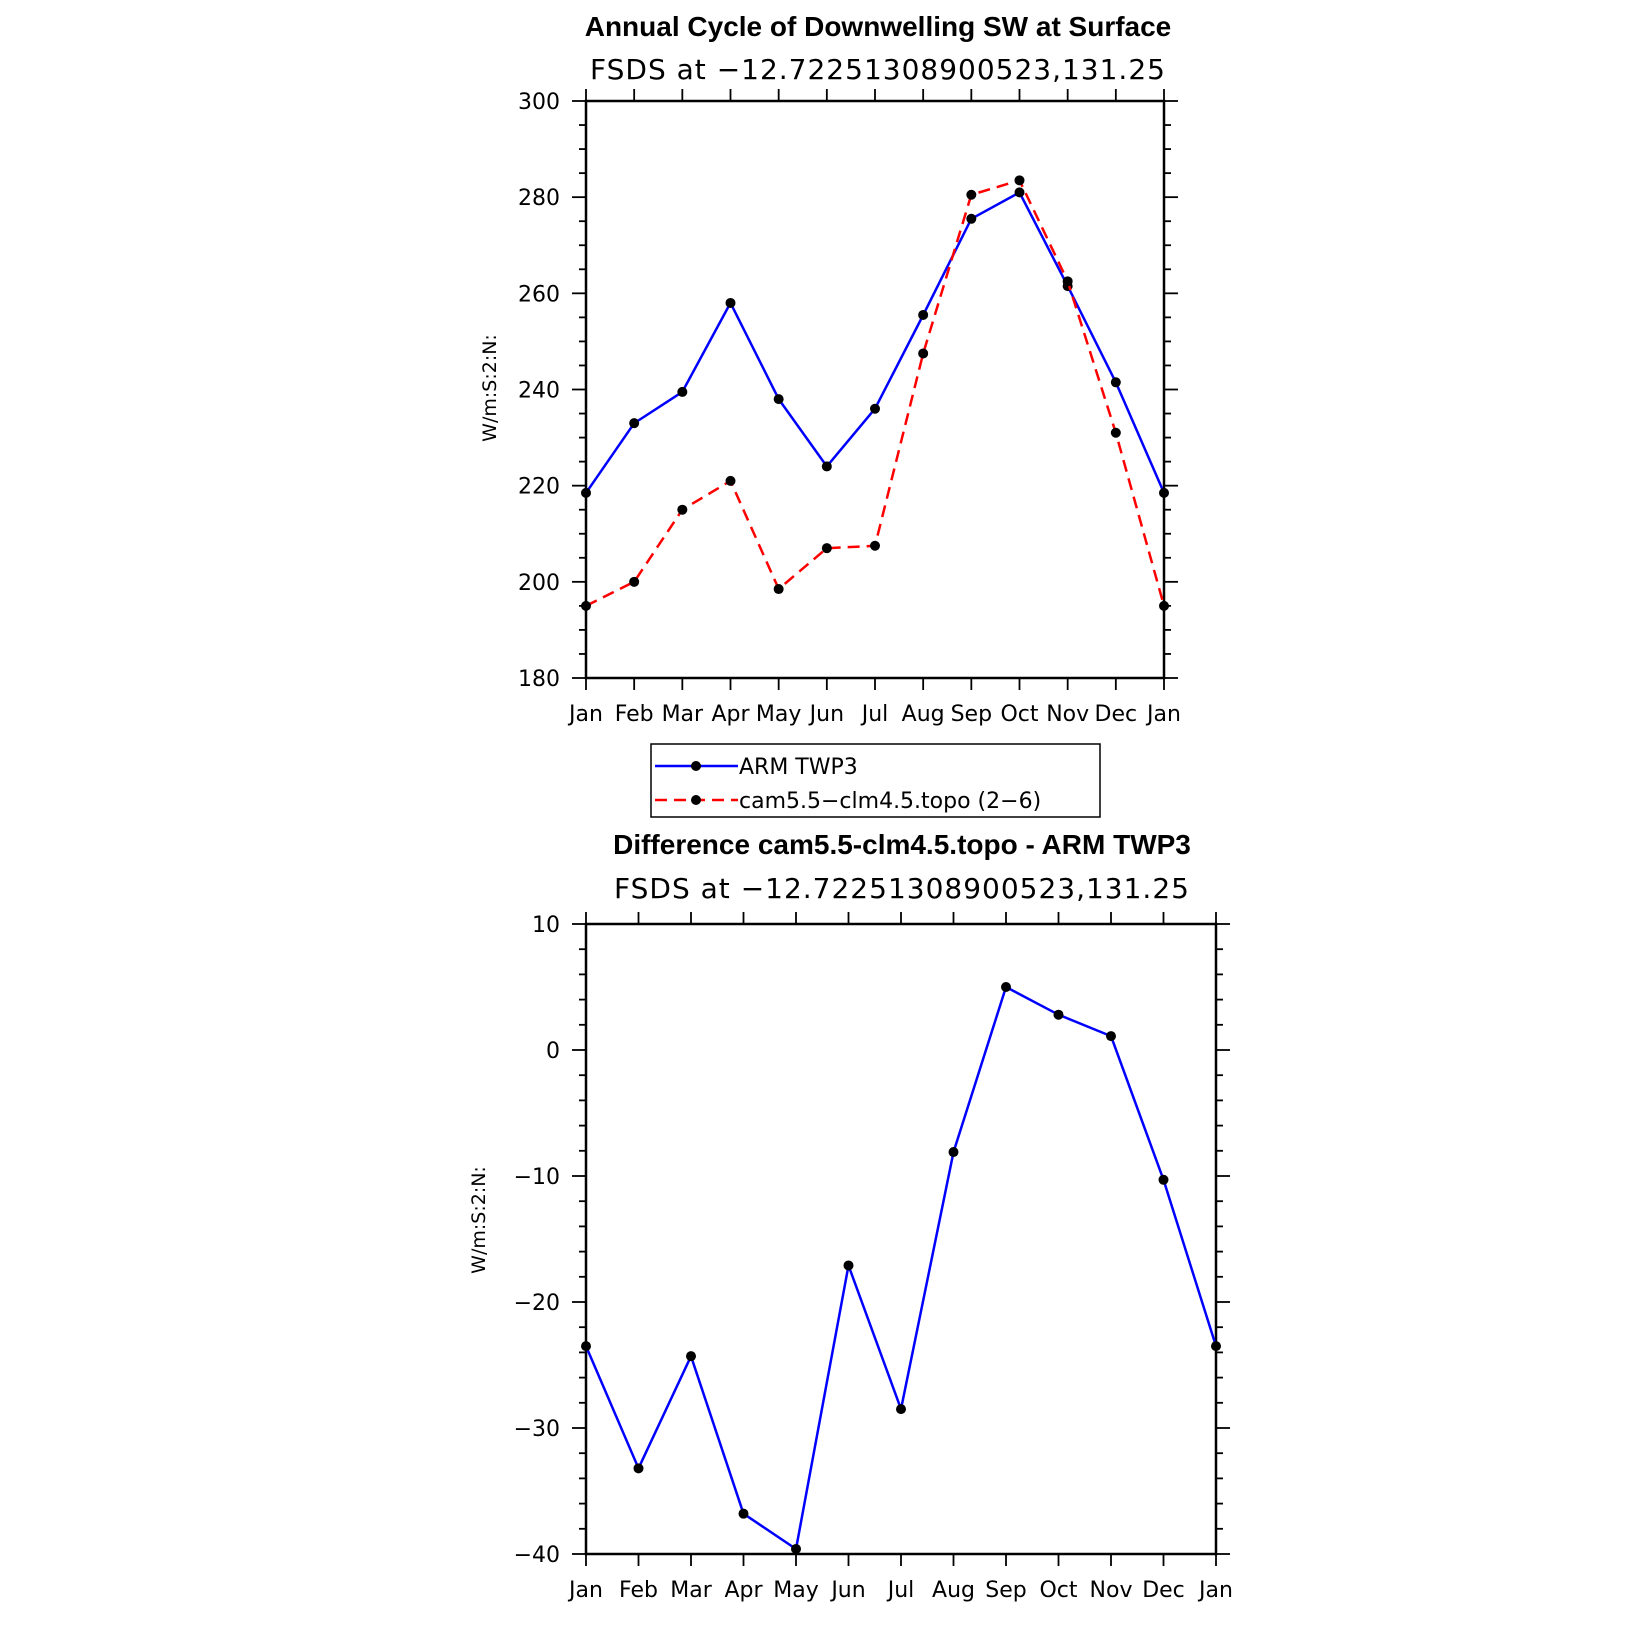  Describe the element at coordinates (537, 1303) in the screenshot. I see `y-tick-label: −20` at that location.